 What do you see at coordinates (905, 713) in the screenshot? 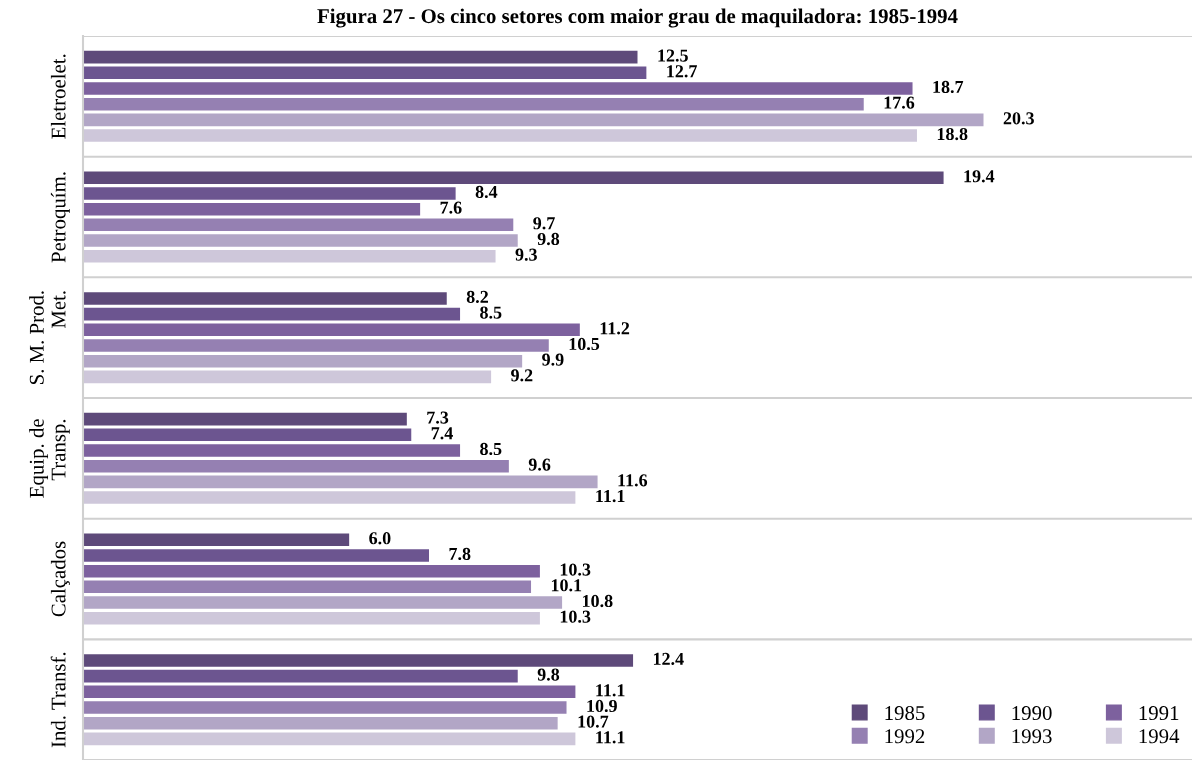
I see `legend-label: 1985` at bounding box center [905, 713].